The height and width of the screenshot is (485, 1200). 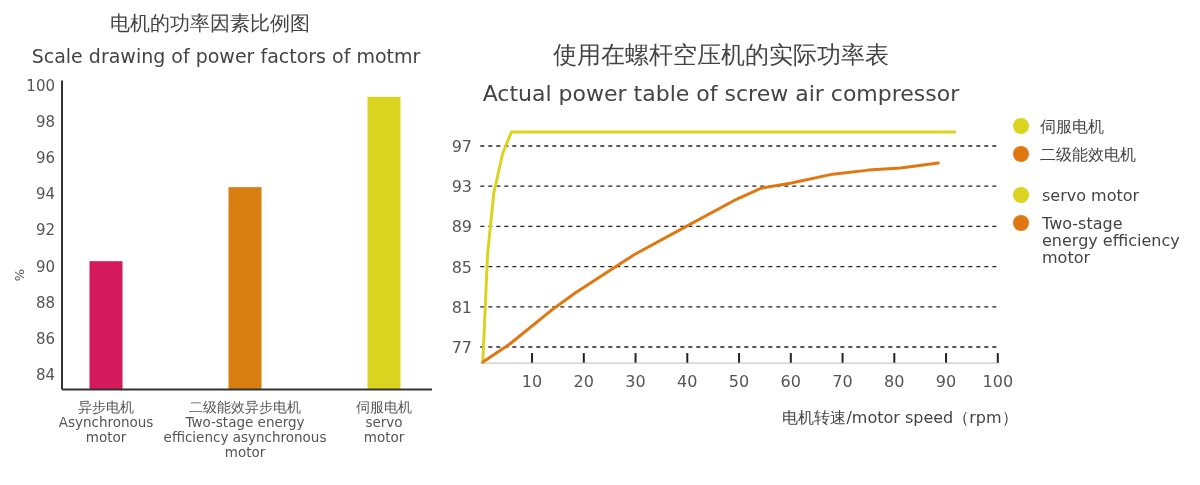 What do you see at coordinates (210, 23) in the screenshot?
I see `chart-title: 电机的功率因素比例图` at bounding box center [210, 23].